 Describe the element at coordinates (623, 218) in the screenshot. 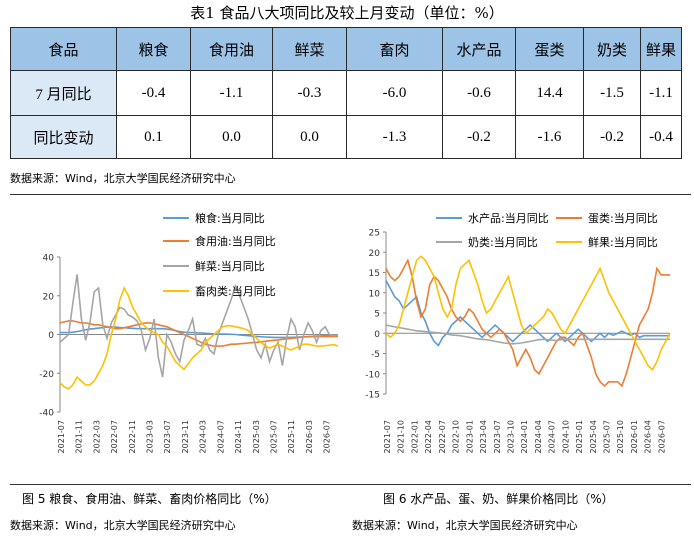

I see `legend-label: 蛋类:当月同比` at that location.